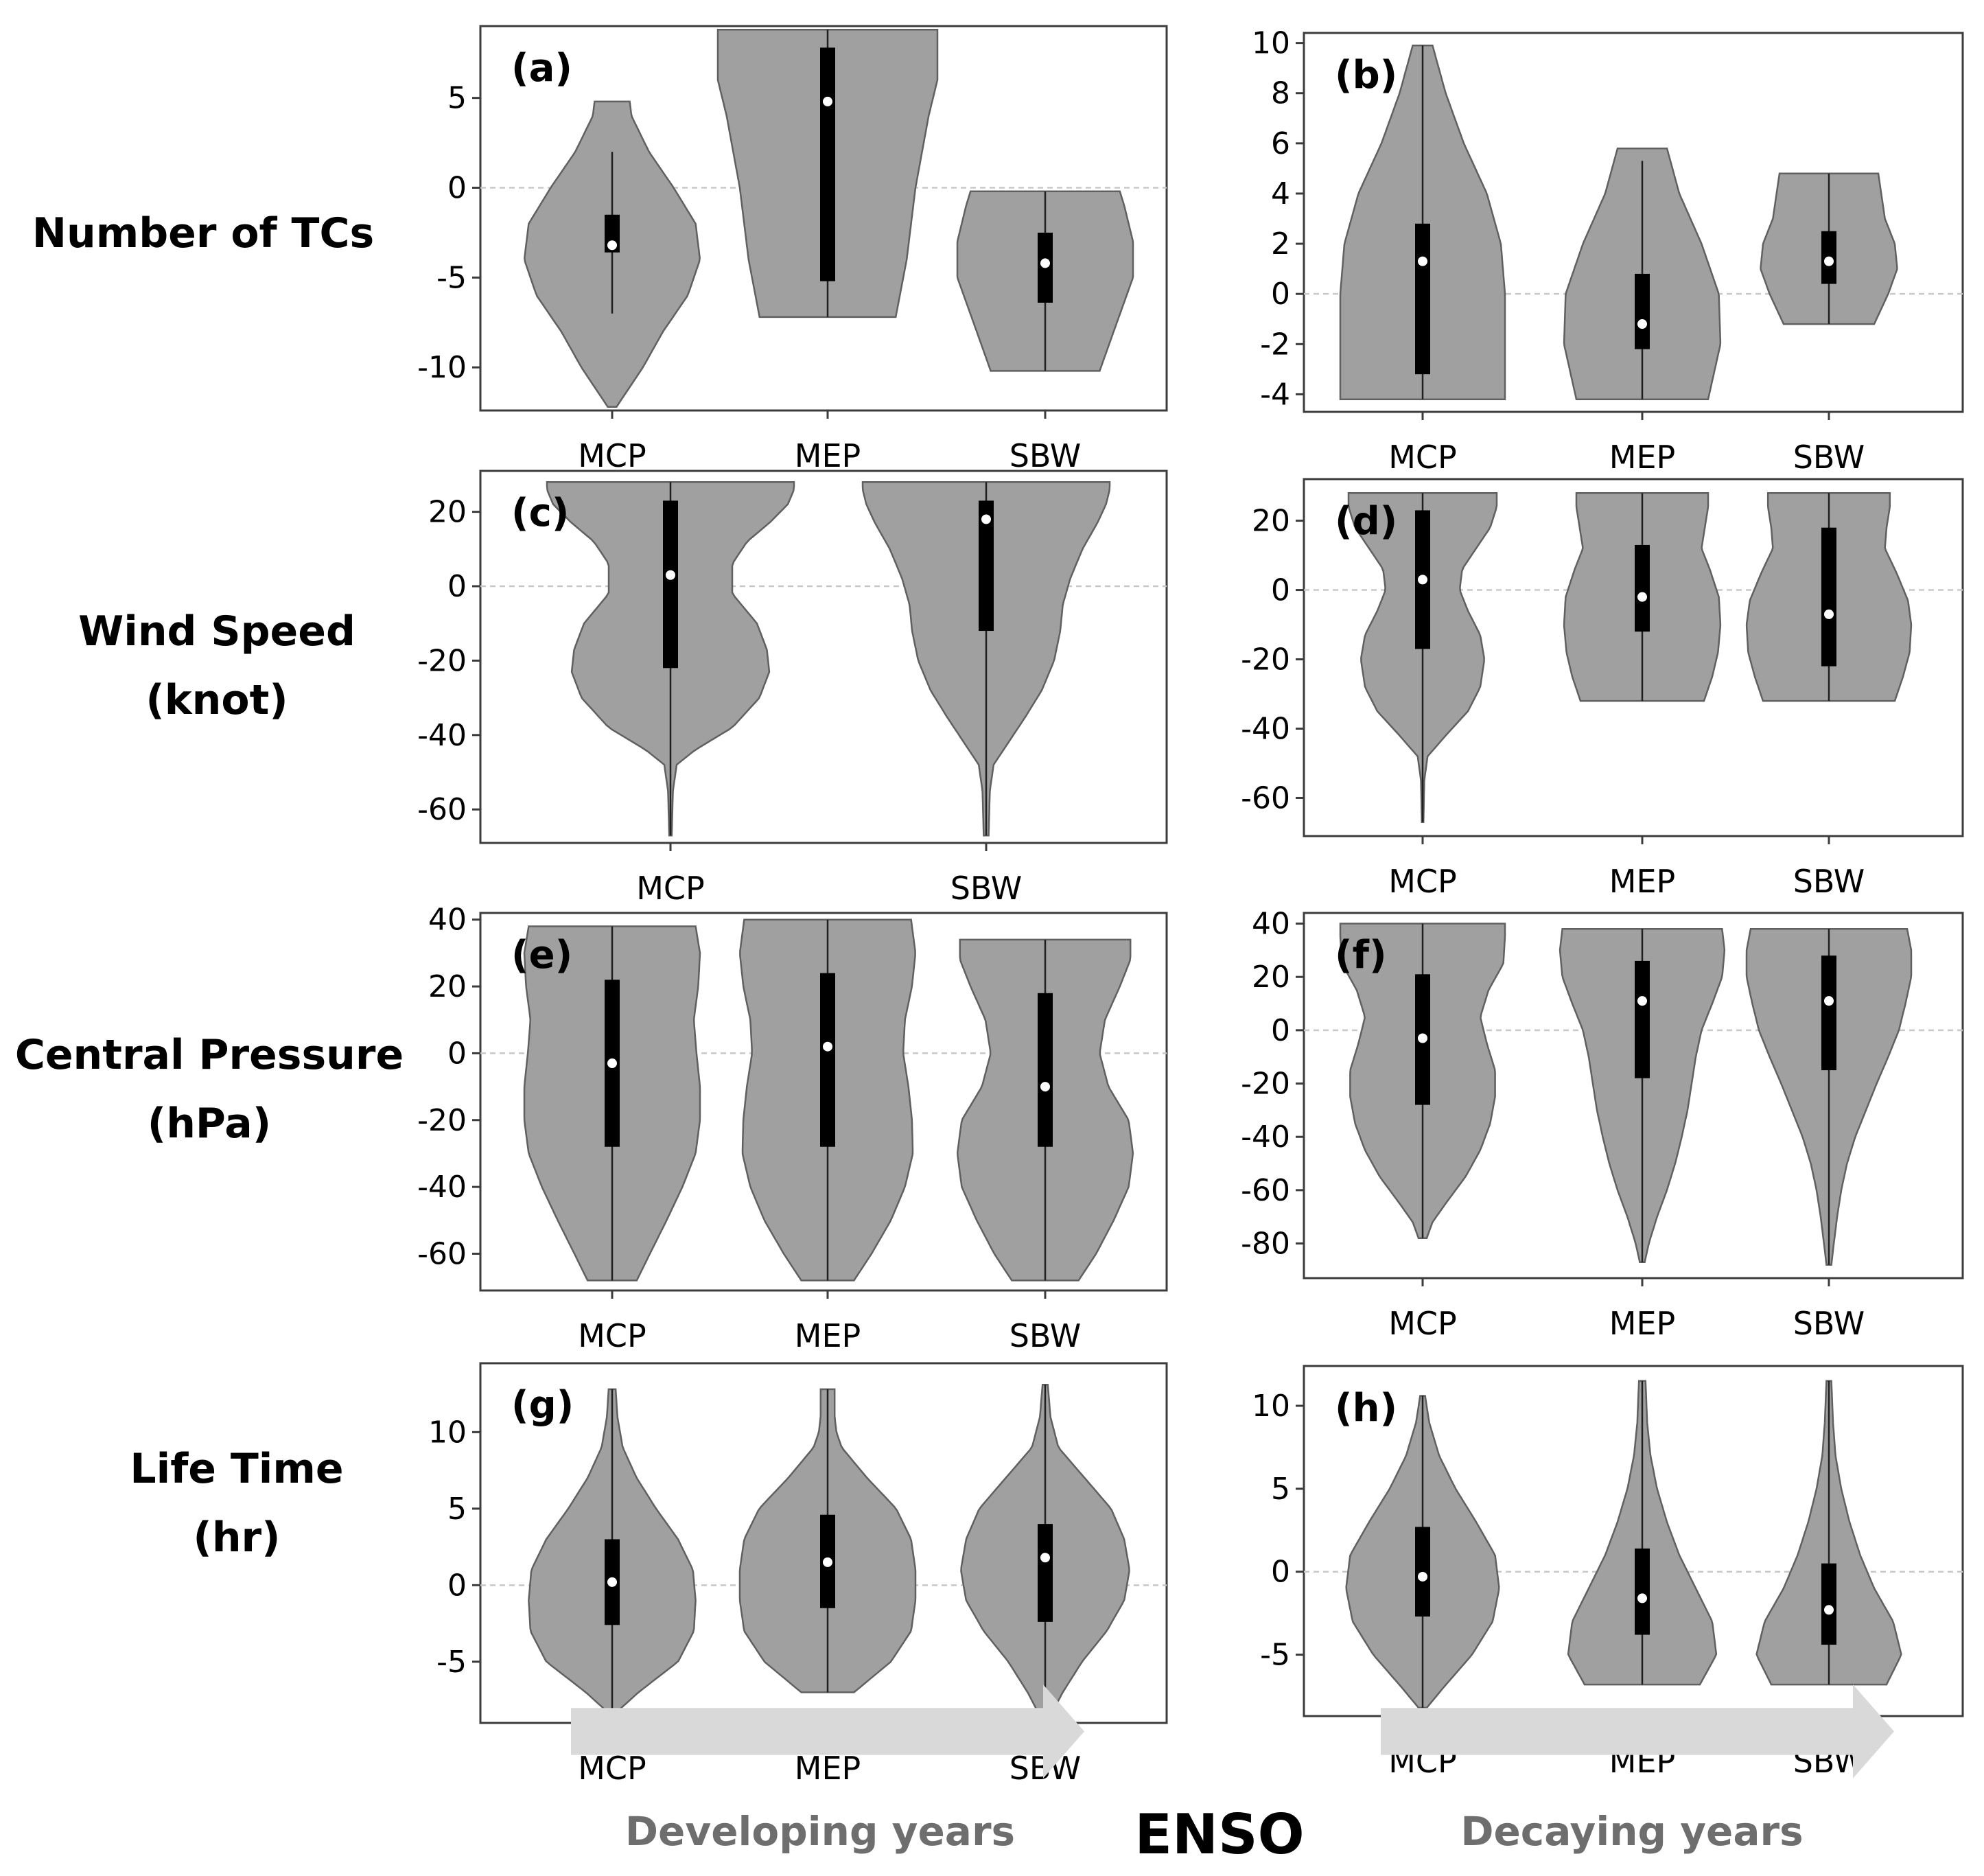 The width and height of the screenshot is (1984, 1876). What do you see at coordinates (1281, 193) in the screenshot?
I see `y-tick-label: 4` at bounding box center [1281, 193].